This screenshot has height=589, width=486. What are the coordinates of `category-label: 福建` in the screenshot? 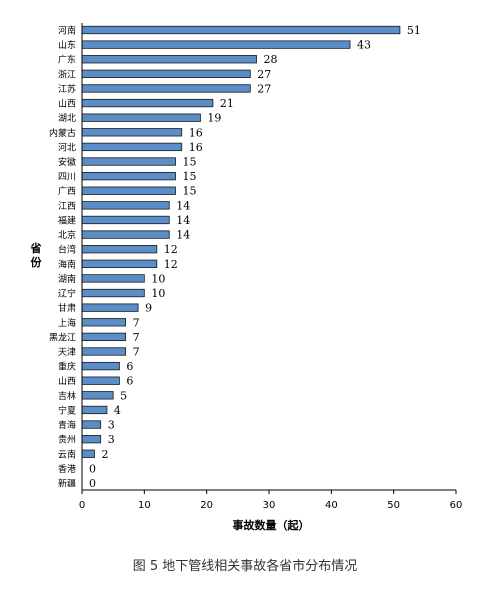 It's located at (67, 220).